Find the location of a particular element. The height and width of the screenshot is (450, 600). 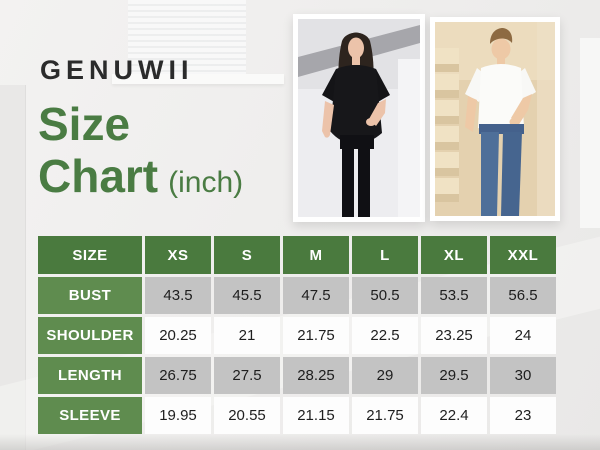

row-label-bust: BUST is located at coordinates (90, 295).